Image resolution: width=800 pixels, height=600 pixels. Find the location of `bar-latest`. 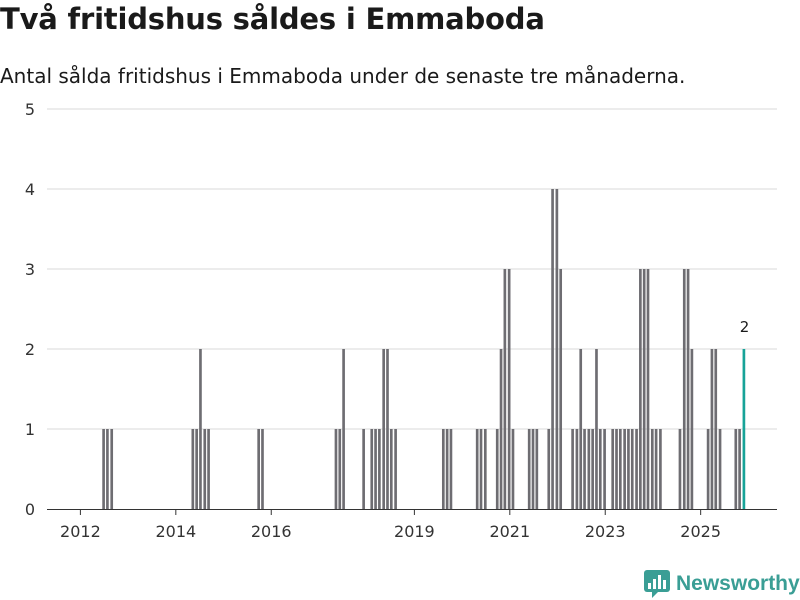

bar-latest is located at coordinates (744, 429).